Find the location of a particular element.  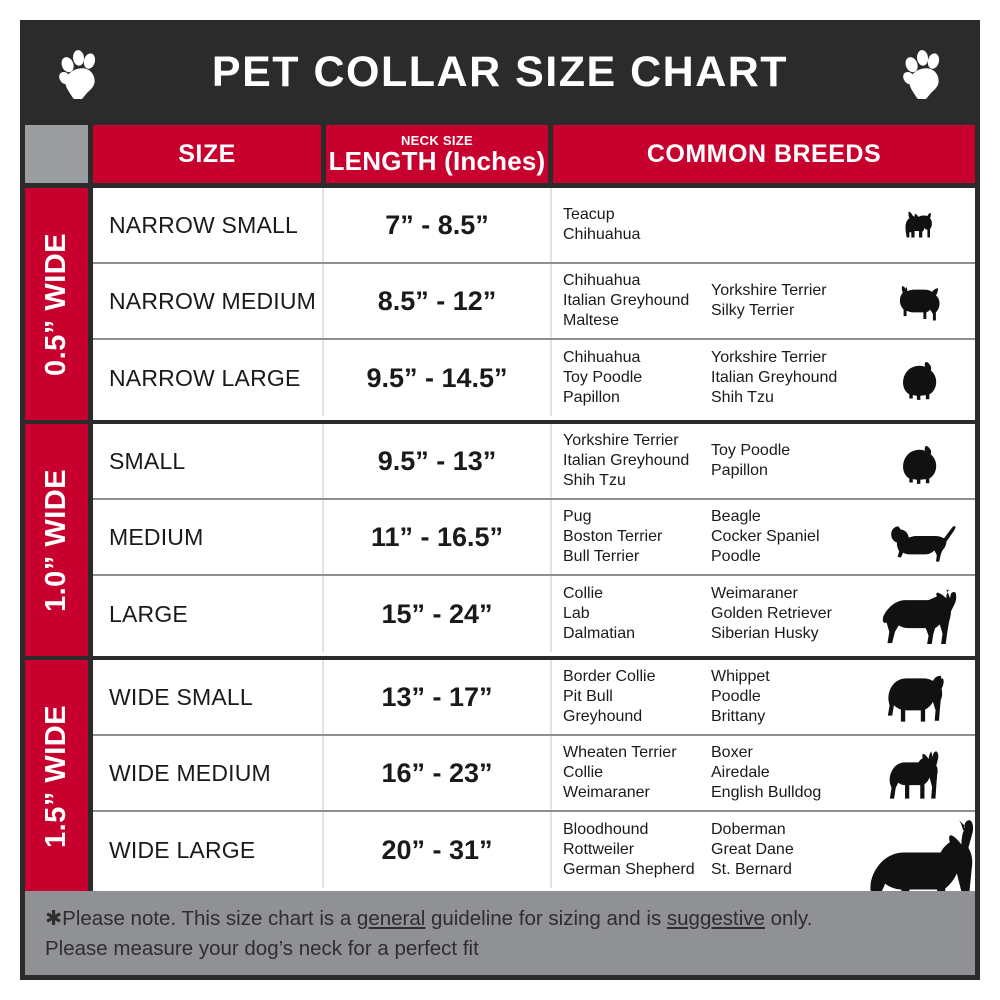

column-header-length: NECK SIZE LENGTH (Inches) is located at coordinates (437, 154).